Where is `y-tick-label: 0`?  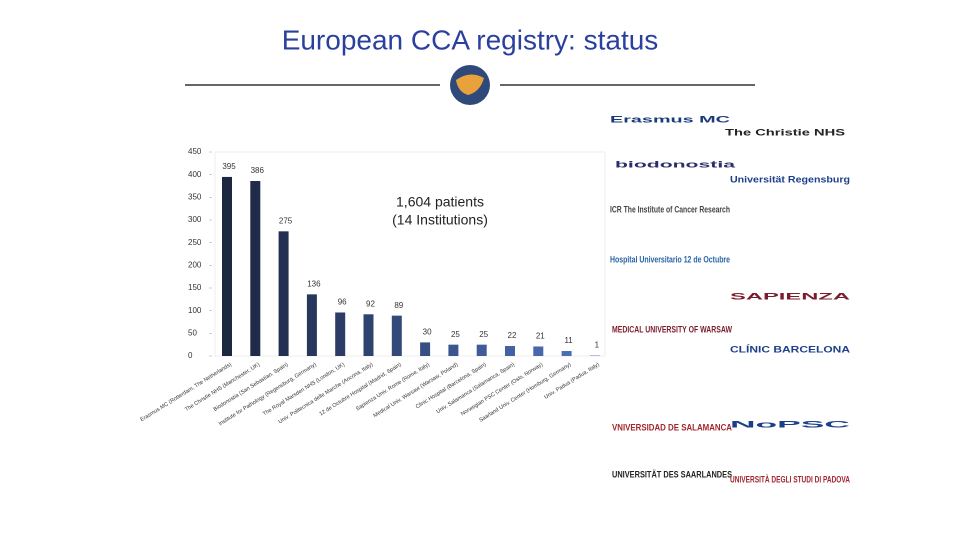 y-tick-label: 0 is located at coordinates (190, 355).